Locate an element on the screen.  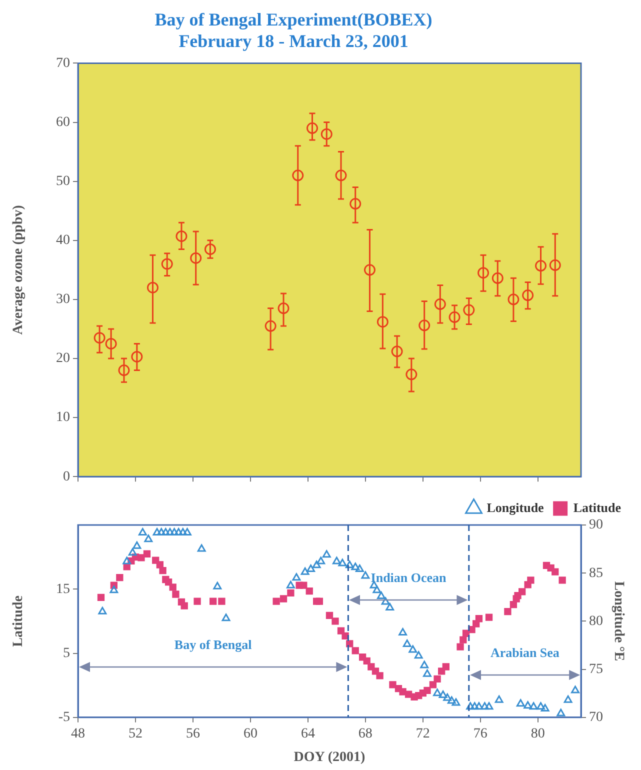
annotation: Bay of Bengal is located at coordinates (213, 645).